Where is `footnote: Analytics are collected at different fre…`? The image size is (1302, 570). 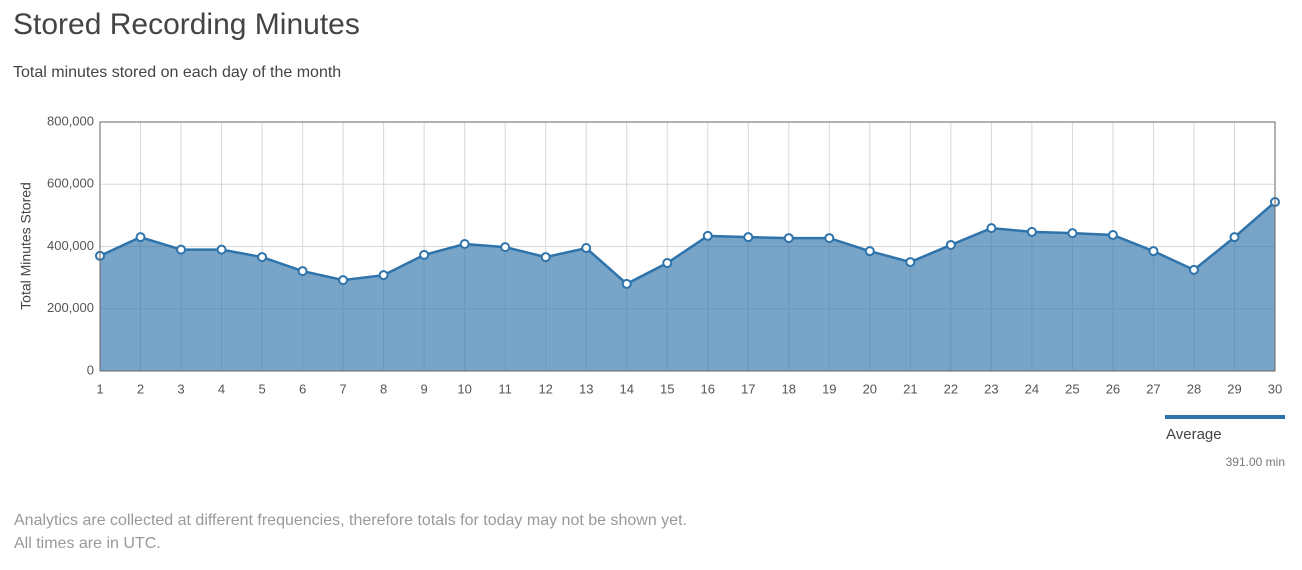
footnote: Analytics are collected at different fre… is located at coordinates (350, 520).